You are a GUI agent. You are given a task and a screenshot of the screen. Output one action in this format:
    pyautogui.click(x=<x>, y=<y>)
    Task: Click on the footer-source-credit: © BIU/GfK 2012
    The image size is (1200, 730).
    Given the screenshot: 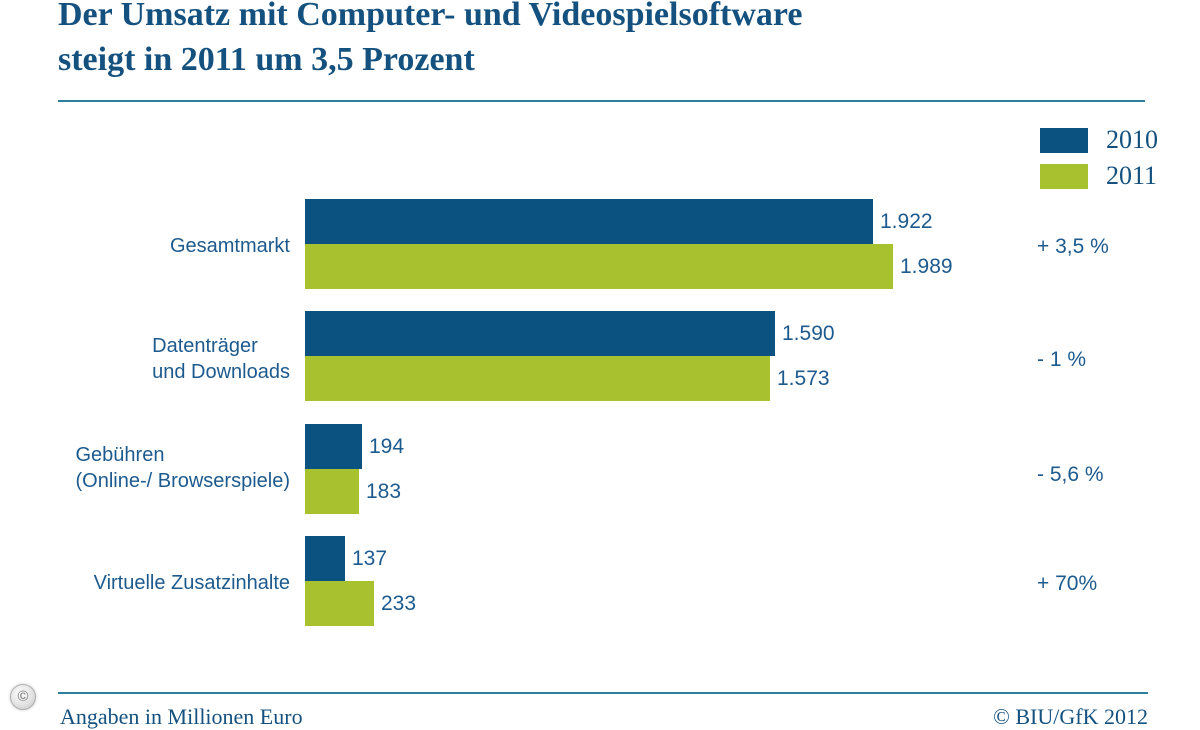 What is the action you would take?
    pyautogui.click(x=1070, y=716)
    